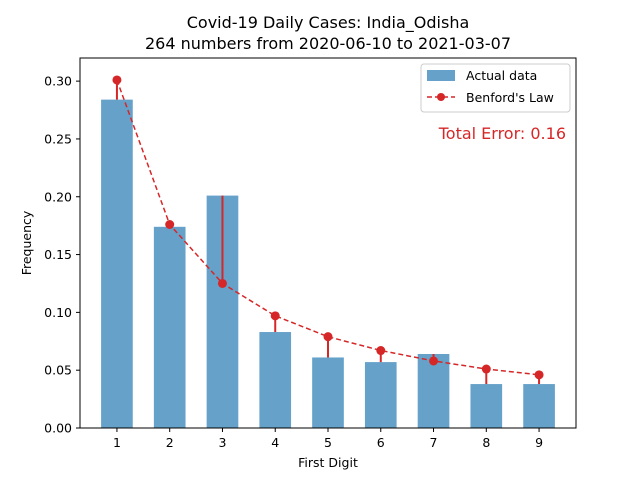  Describe the element at coordinates (58, 196) in the screenshot. I see `y-tick-label: 0.20` at that location.